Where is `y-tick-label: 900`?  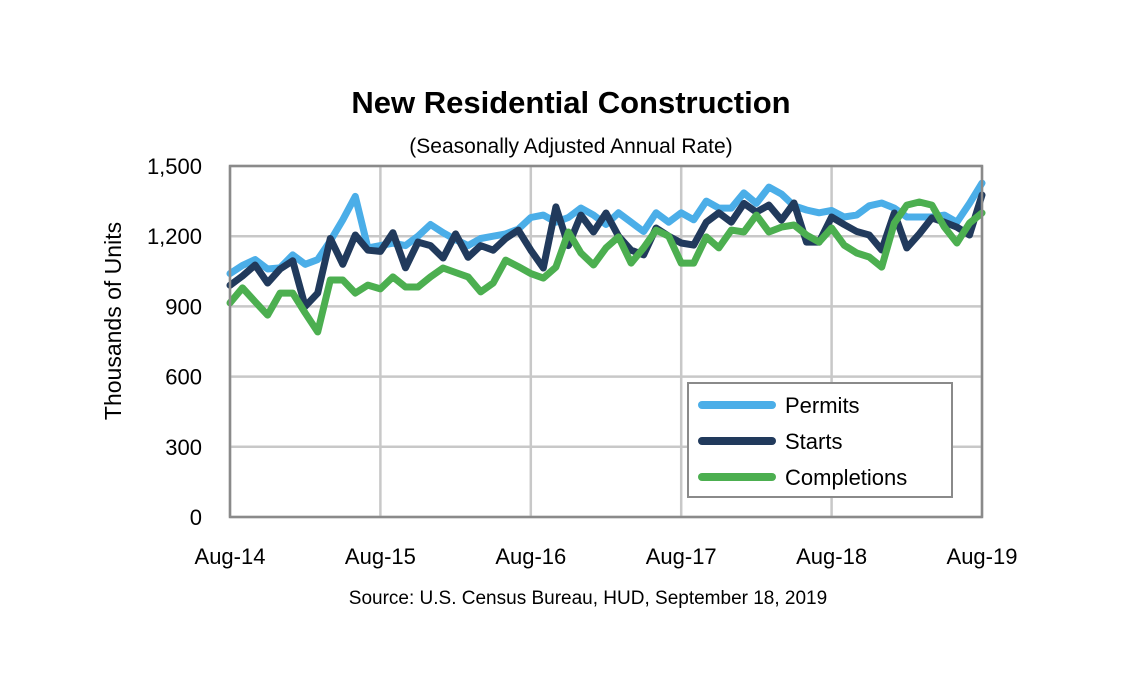
y-tick-label: 900 is located at coordinates (183, 306).